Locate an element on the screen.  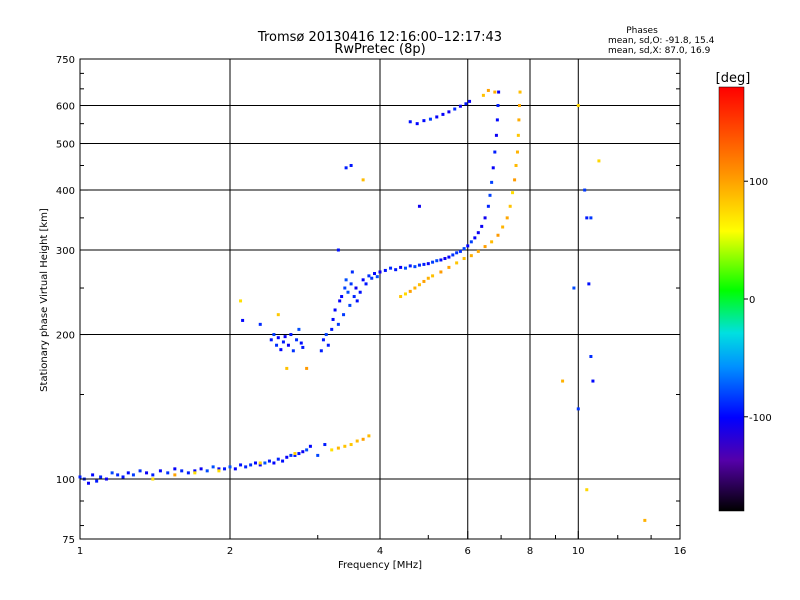
info-heading: Phases is located at coordinates (642, 31).